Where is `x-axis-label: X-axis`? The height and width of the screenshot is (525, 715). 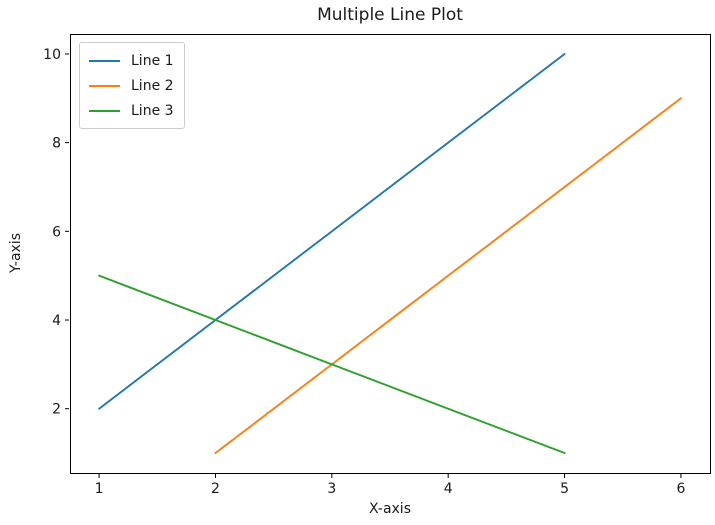 x-axis-label: X-axis is located at coordinates (390, 509).